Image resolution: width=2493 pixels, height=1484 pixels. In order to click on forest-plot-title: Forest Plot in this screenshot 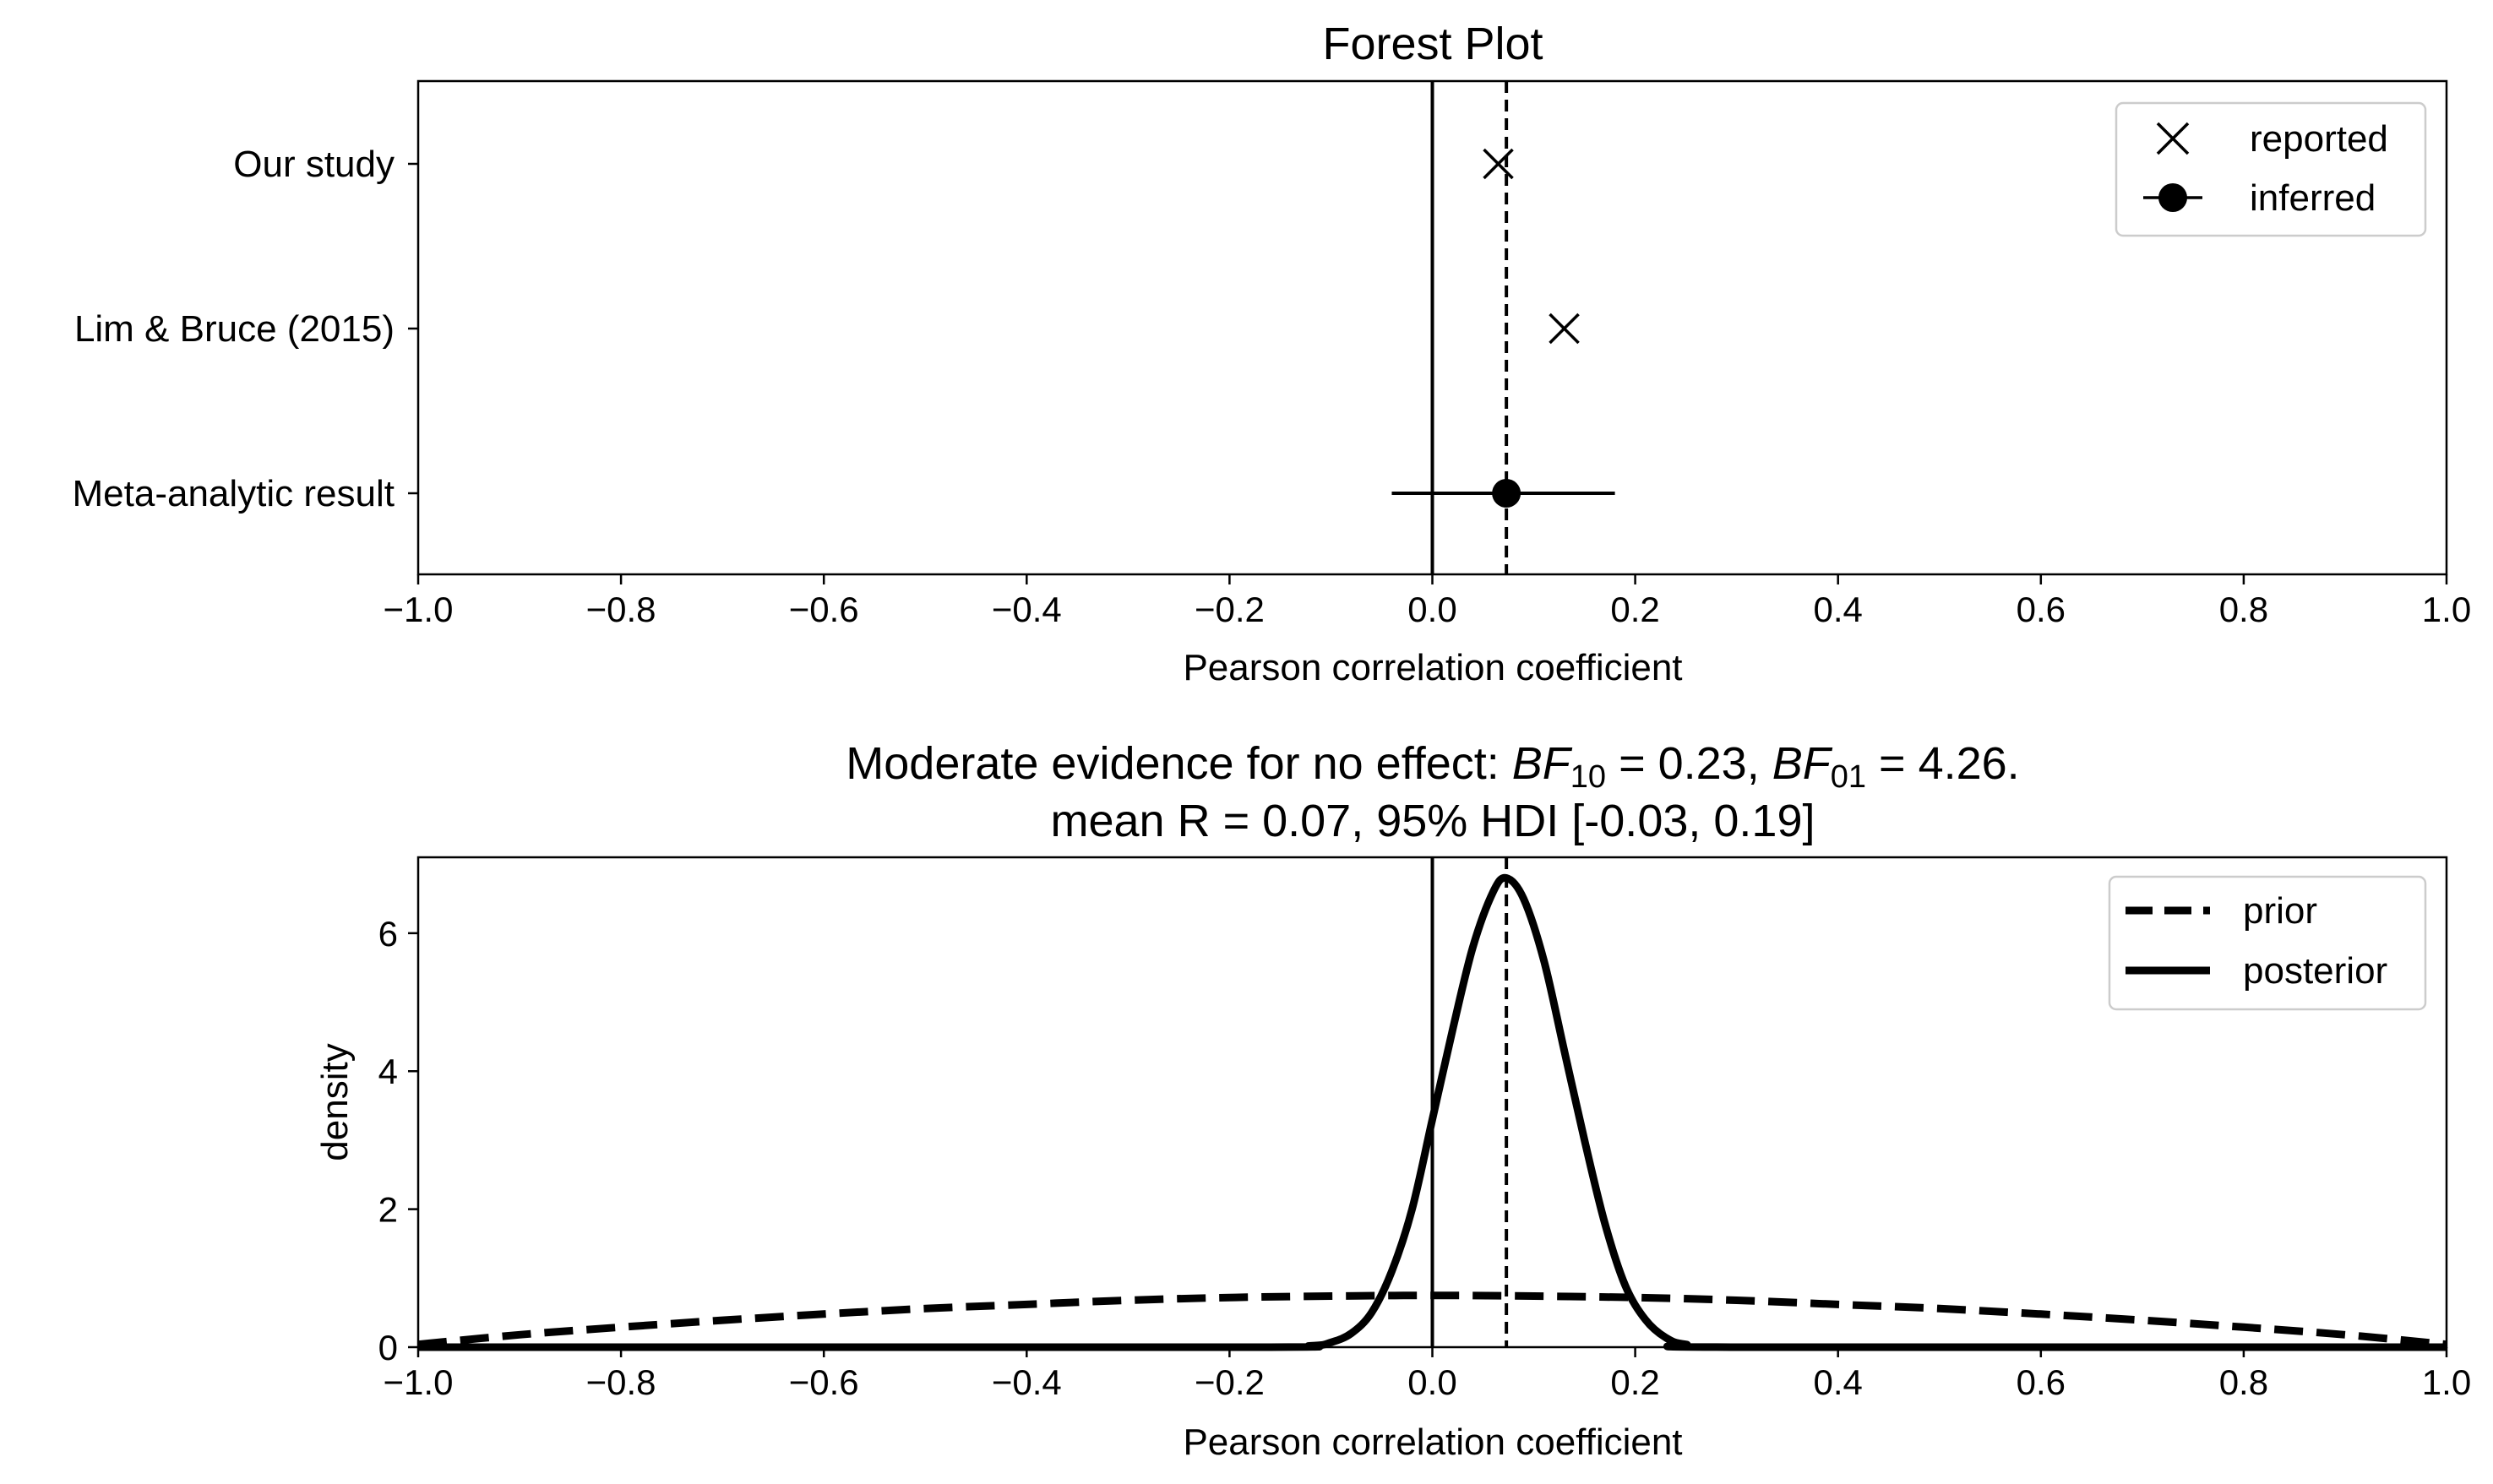, I will do `click(1432, 44)`.